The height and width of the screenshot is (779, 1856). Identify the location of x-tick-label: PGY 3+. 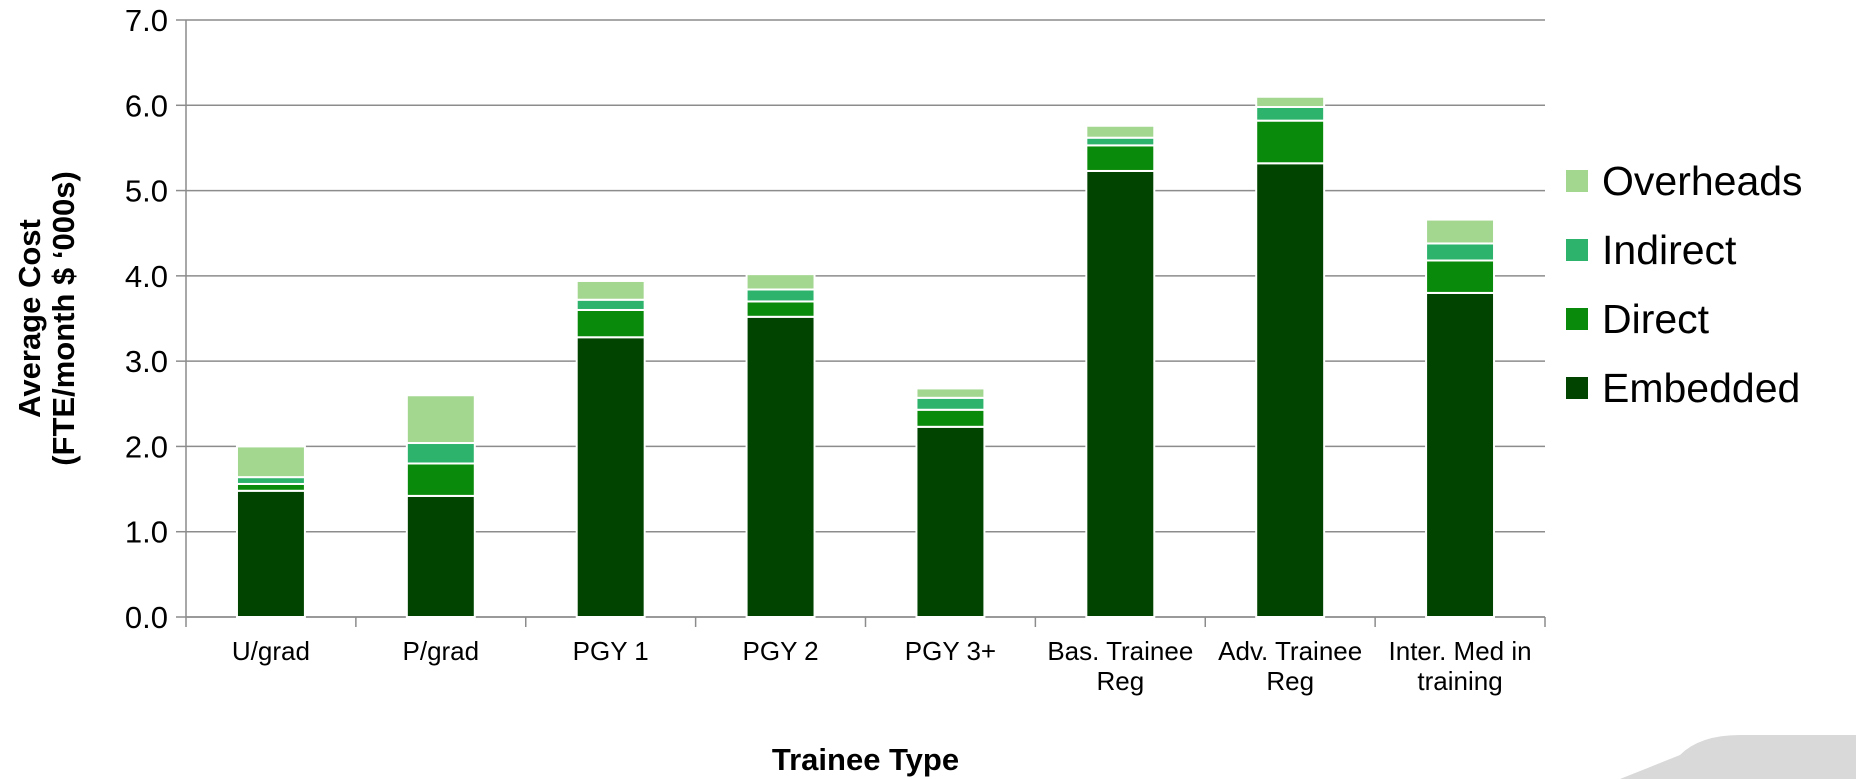
(950, 651).